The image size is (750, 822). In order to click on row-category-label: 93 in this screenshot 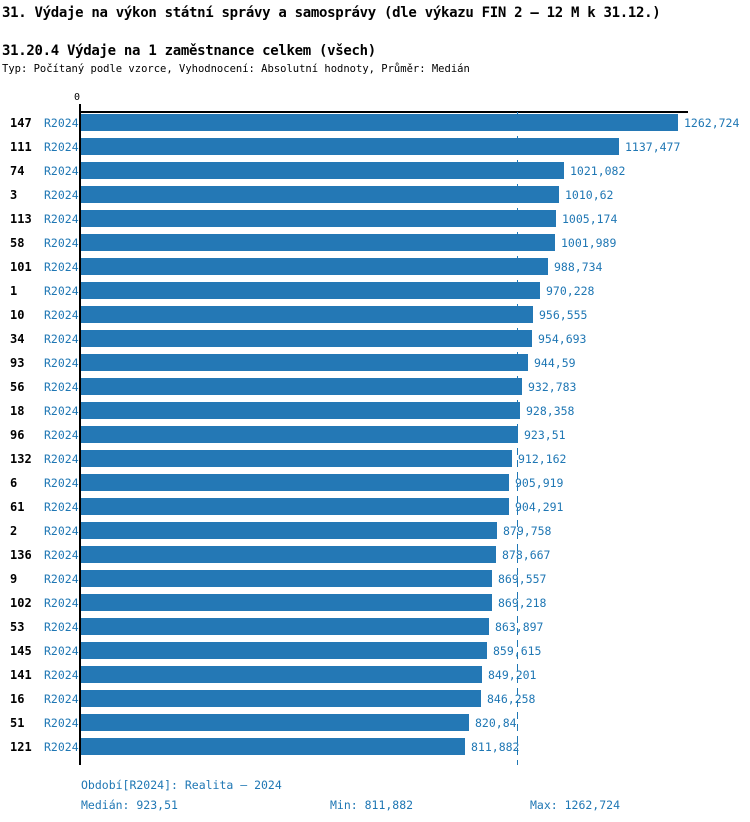, I will do `click(17, 363)`.